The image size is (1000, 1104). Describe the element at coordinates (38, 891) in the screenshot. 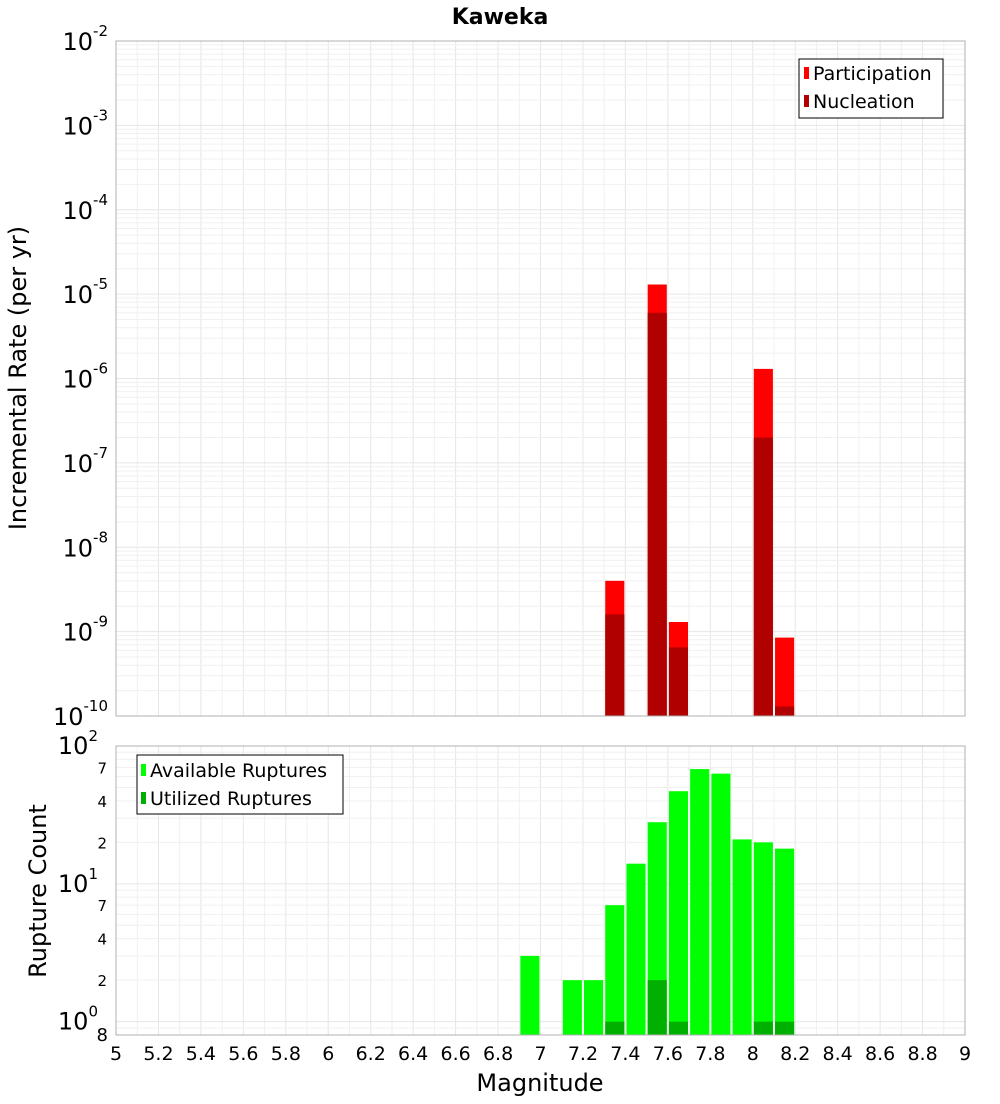

I see `bottom-y-axis-label: Rupture Count` at that location.